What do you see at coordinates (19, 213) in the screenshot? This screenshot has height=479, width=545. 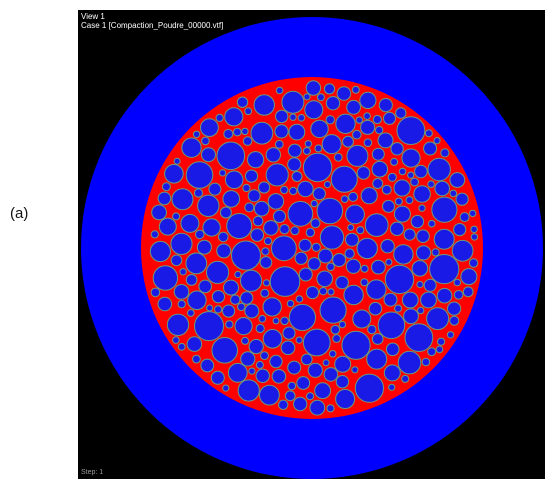 I see `figure-label: (a)` at bounding box center [19, 213].